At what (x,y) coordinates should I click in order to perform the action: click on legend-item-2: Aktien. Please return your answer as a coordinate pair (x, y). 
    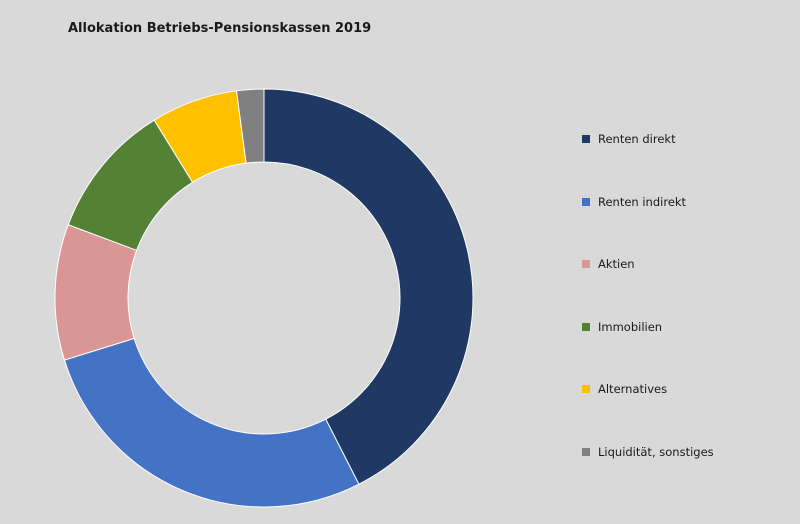
    Looking at the image, I should click on (648, 264).